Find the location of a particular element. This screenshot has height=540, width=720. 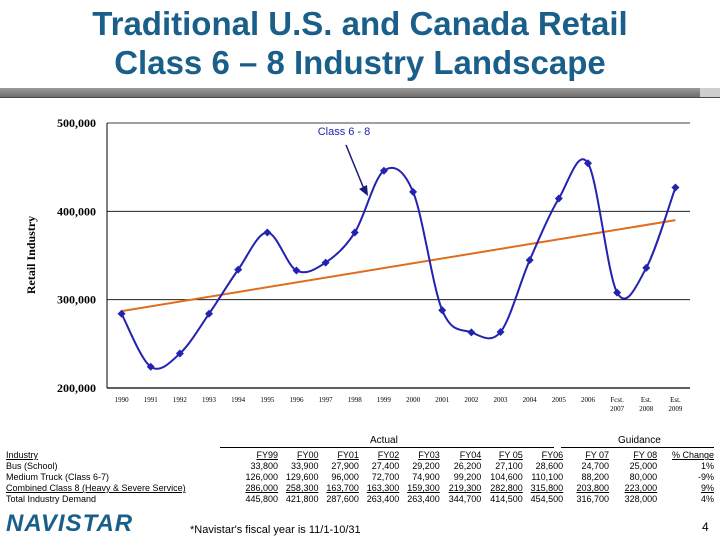

x-tick-label: 1995 is located at coordinates (267, 400).